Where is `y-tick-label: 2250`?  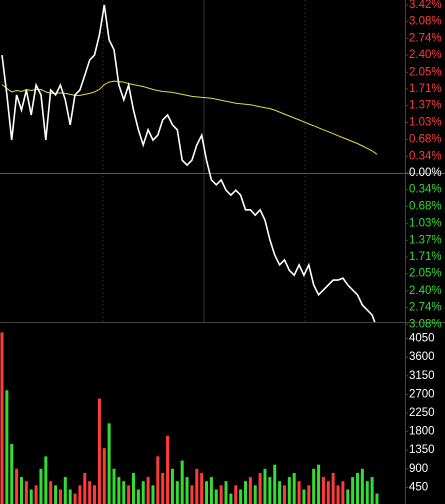 y-tick-label: 2250 is located at coordinates (422, 413).